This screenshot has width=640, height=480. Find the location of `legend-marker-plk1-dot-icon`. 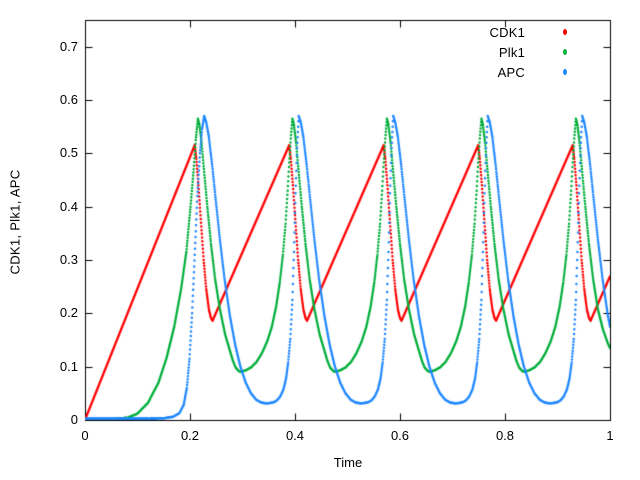

legend-marker-plk1-dot-icon is located at coordinates (565, 52).